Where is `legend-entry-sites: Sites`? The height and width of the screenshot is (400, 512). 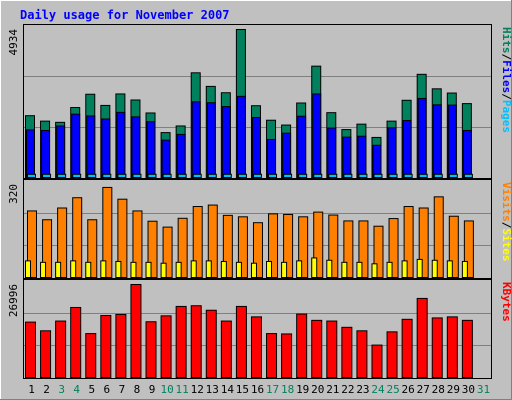
legend-entry-sites: Sites is located at coordinates (506, 244).